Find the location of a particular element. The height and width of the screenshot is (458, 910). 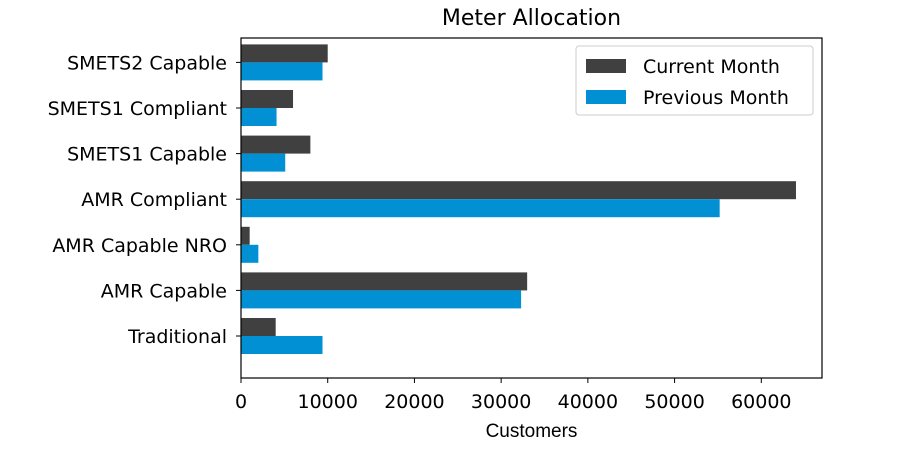

y-tick-label: Traditional is located at coordinates (177, 337).